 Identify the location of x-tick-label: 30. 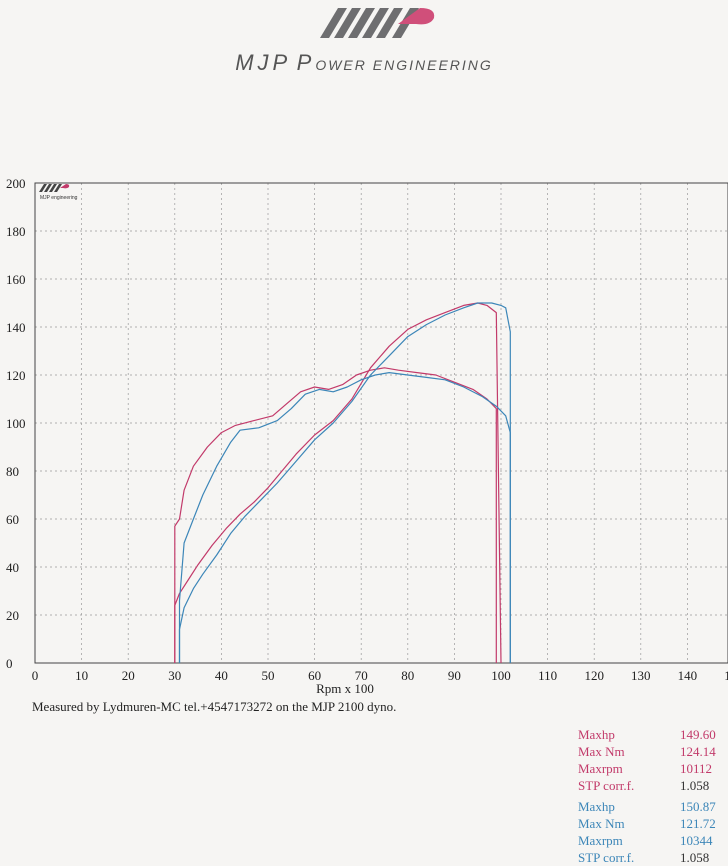
(174, 675).